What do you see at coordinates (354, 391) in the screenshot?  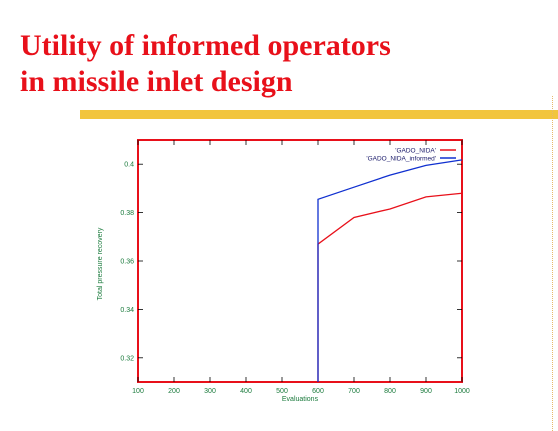 I see `x-tick-label: 700` at bounding box center [354, 391].